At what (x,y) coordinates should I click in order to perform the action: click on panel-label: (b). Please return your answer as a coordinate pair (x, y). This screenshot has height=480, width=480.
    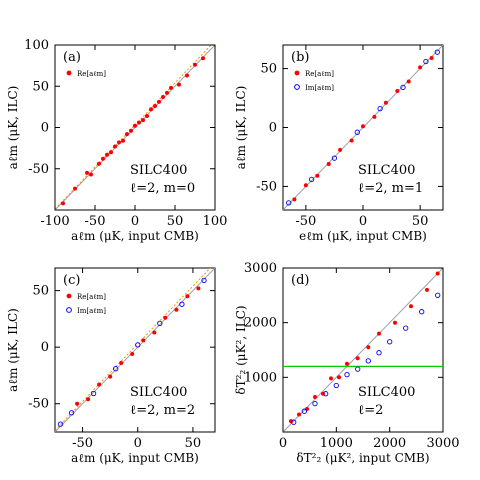
    Looking at the image, I should click on (300, 57).